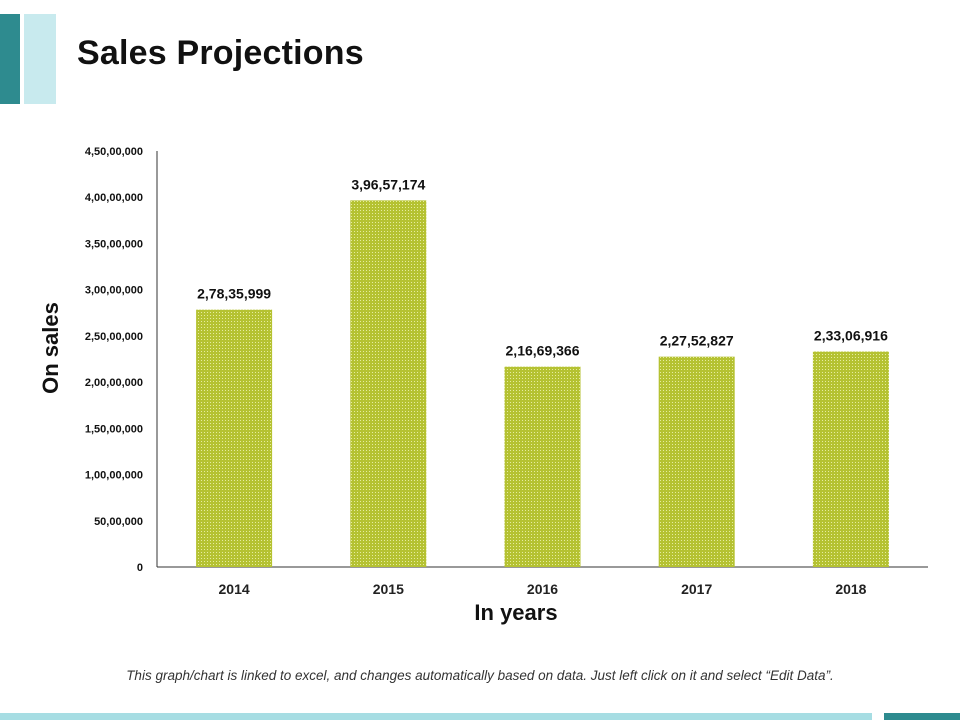  I want to click on slide-title: Sales Projections, so click(220, 53).